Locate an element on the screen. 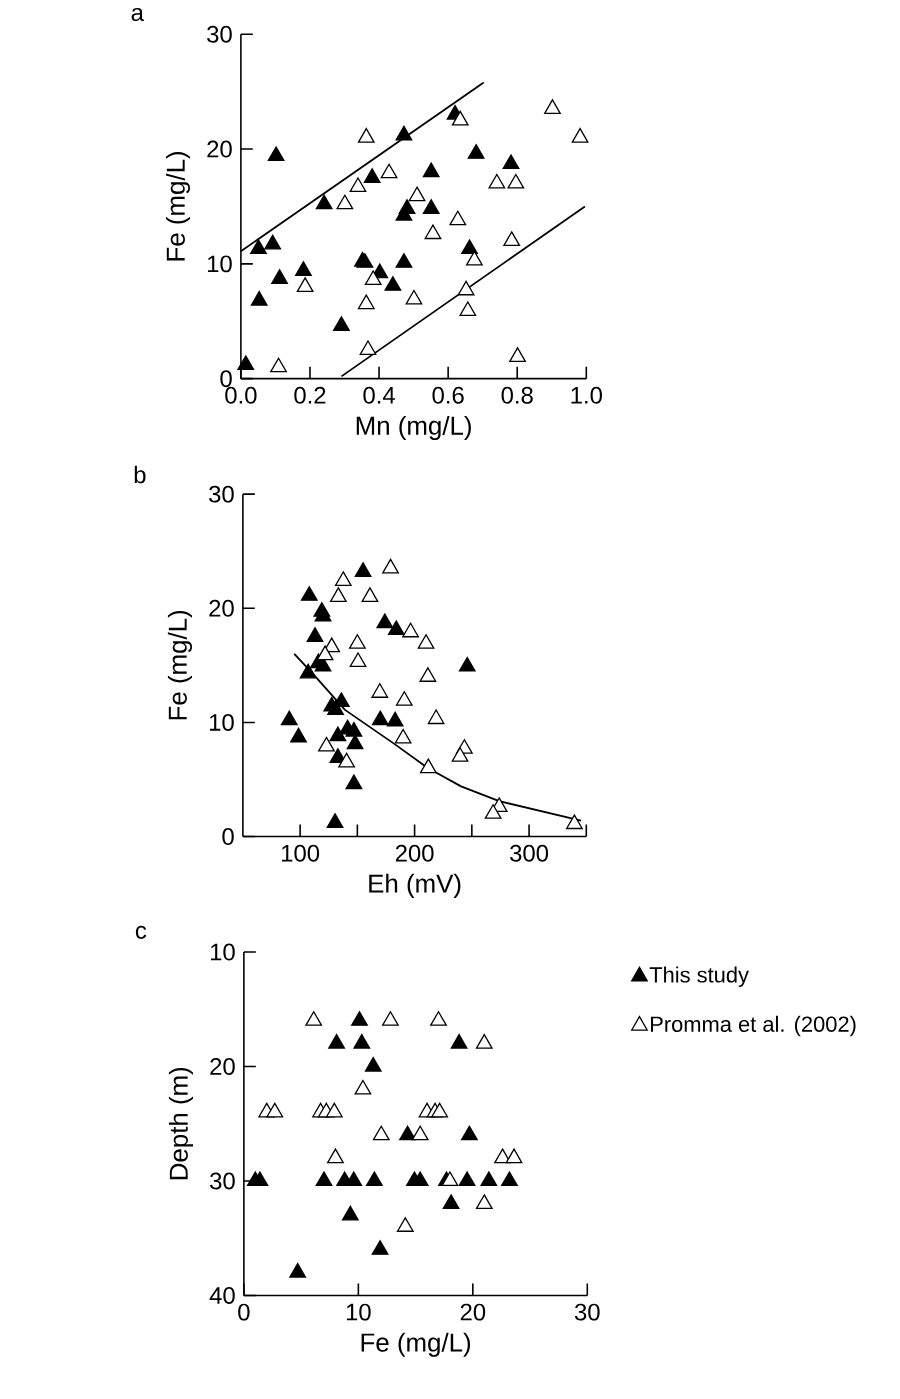 This screenshot has width=900, height=1399. y-tick-label: 40 is located at coordinates (222, 1295).